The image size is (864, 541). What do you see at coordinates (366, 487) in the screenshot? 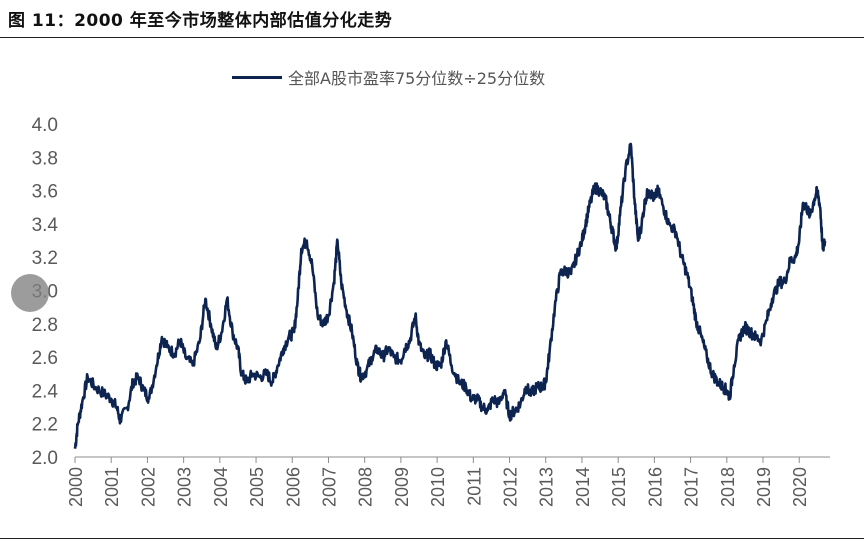
I see `x-tick-label: 2008` at bounding box center [366, 487].